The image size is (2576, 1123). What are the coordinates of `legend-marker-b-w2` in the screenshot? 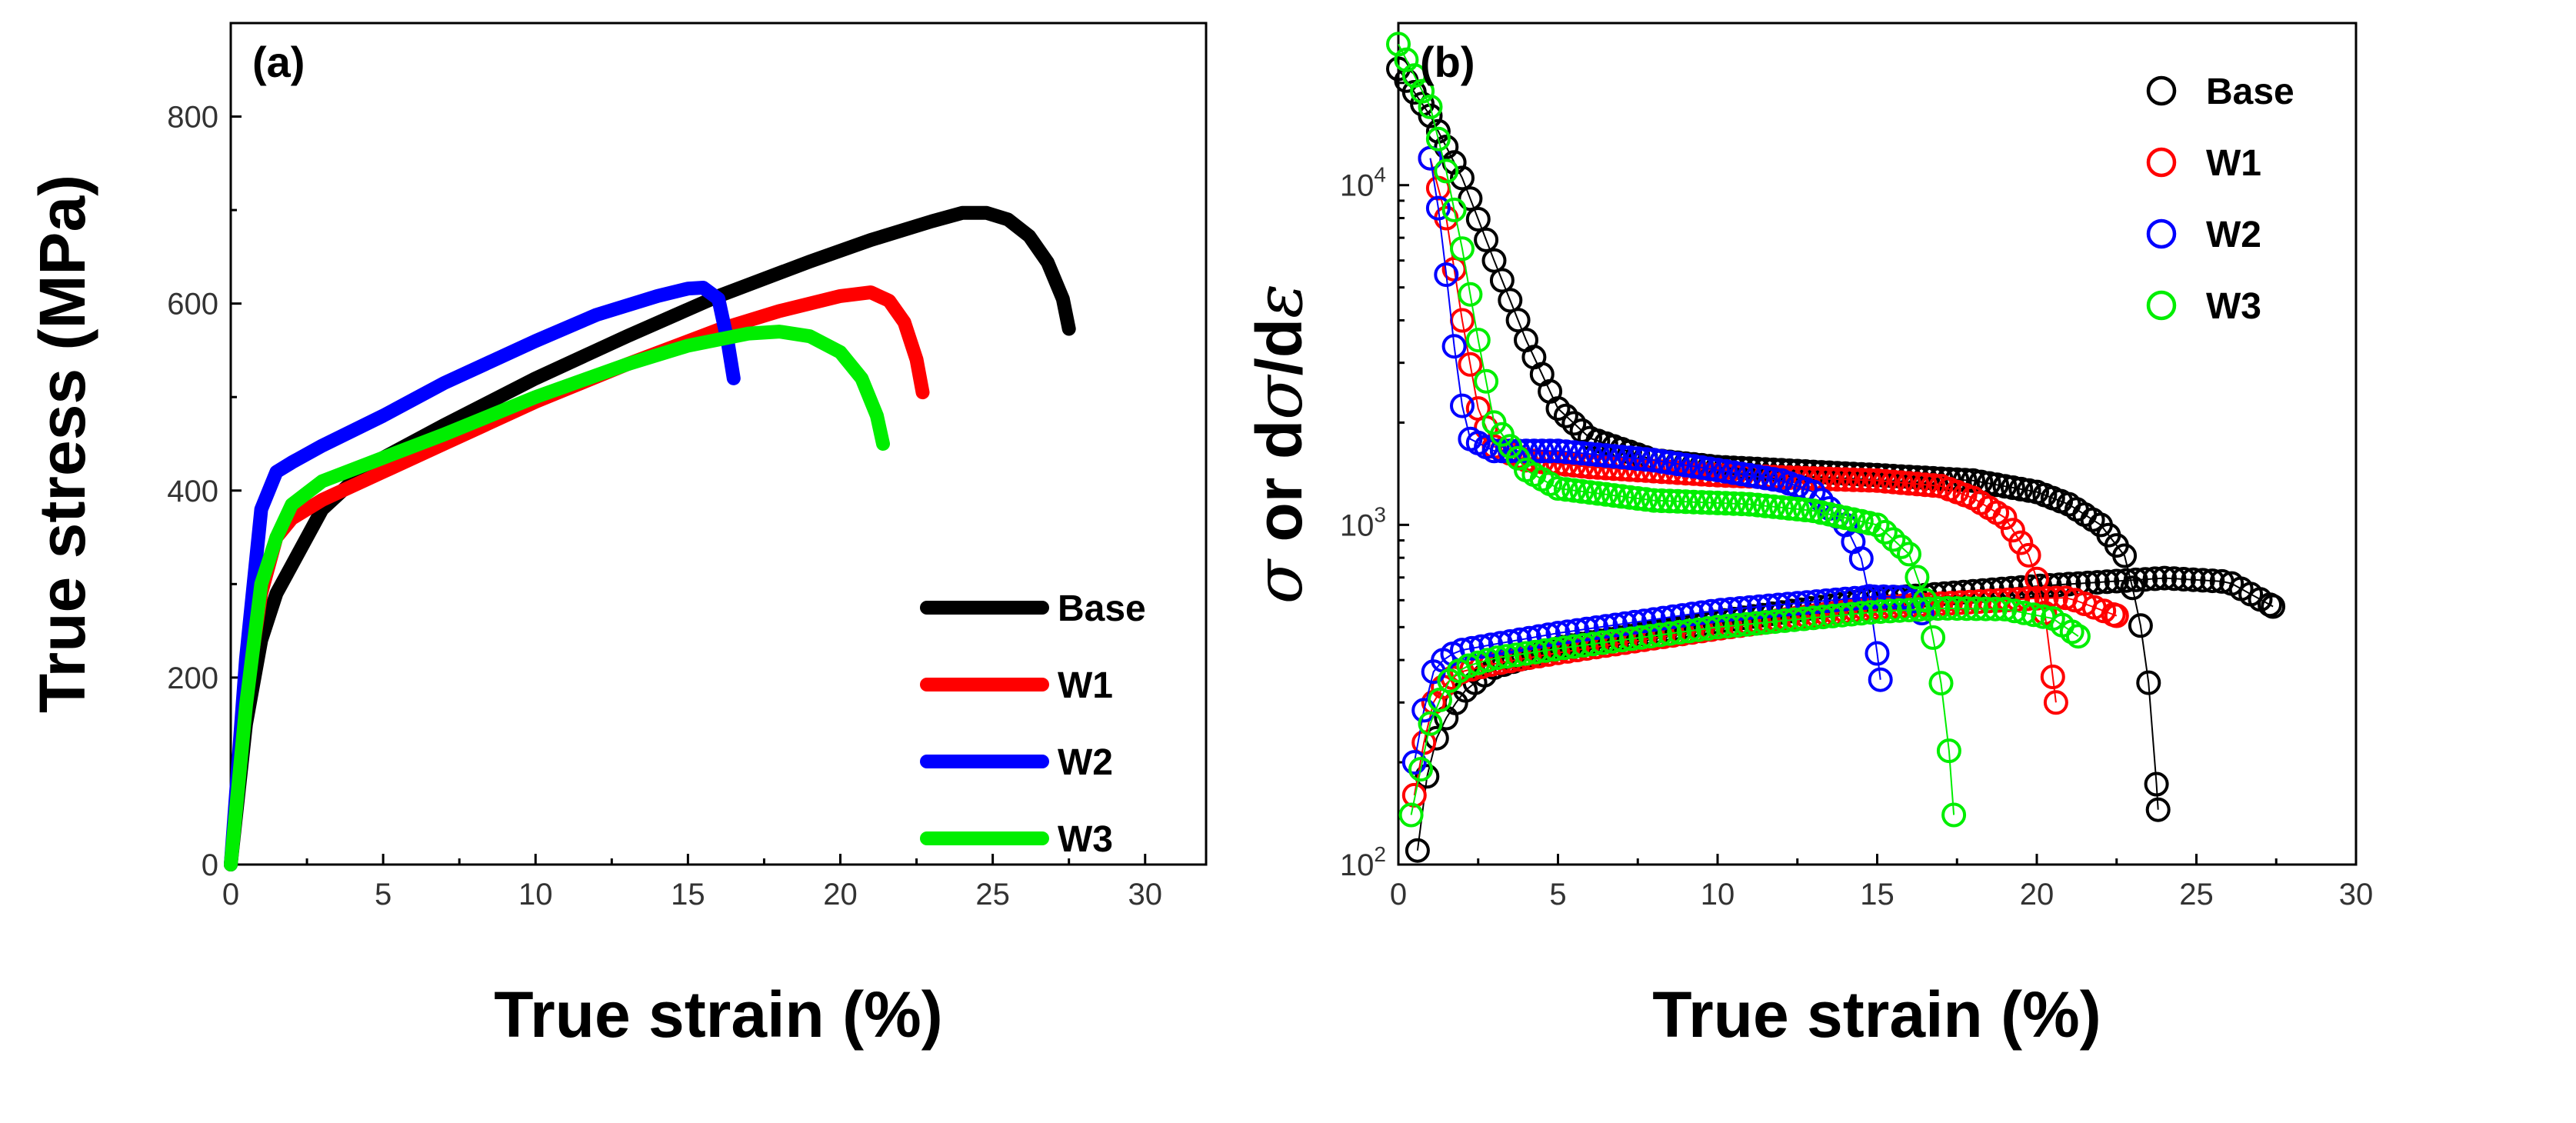 It's located at (2161, 233).